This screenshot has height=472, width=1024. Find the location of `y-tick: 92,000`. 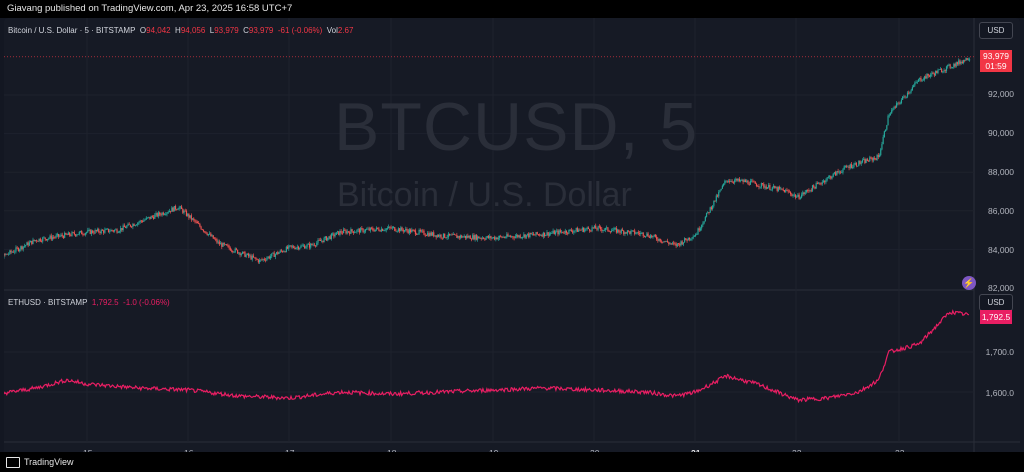

y-tick: 92,000 is located at coordinates (1001, 94).